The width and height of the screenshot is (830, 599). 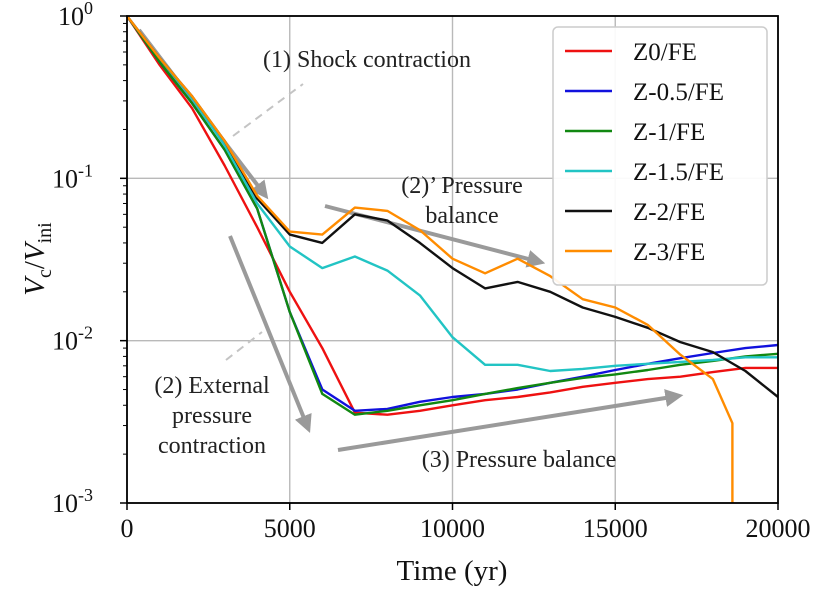 What do you see at coordinates (678, 172) in the screenshot?
I see `legend-label: Z-1.5/FE` at bounding box center [678, 172].